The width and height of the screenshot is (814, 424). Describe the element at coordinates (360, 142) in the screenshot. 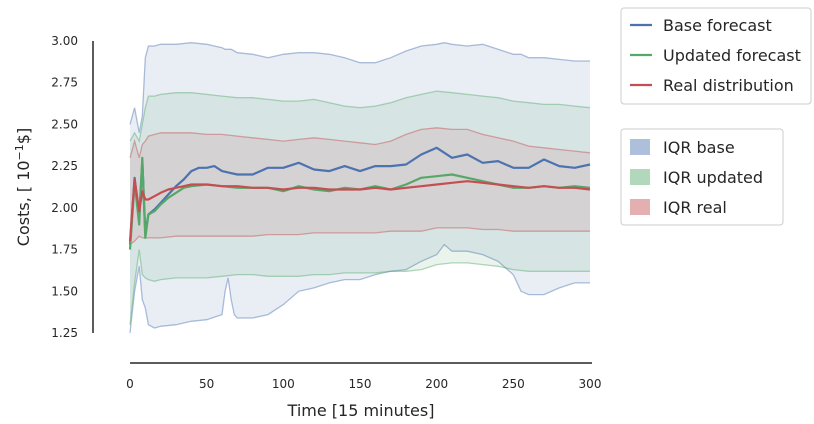

I see `iqr-real-upper-edge` at that location.